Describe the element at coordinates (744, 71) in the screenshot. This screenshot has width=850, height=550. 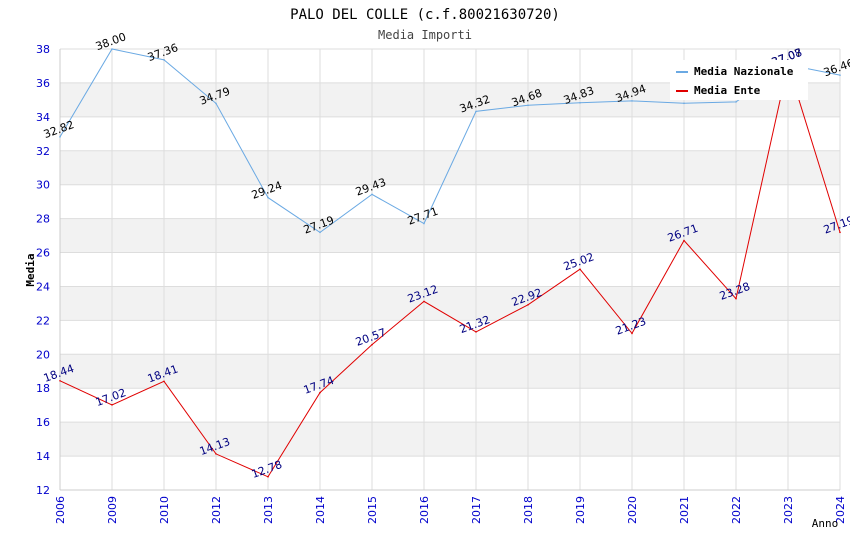
I see `legend-label-media-nazionale: Media Nazionale` at that location.